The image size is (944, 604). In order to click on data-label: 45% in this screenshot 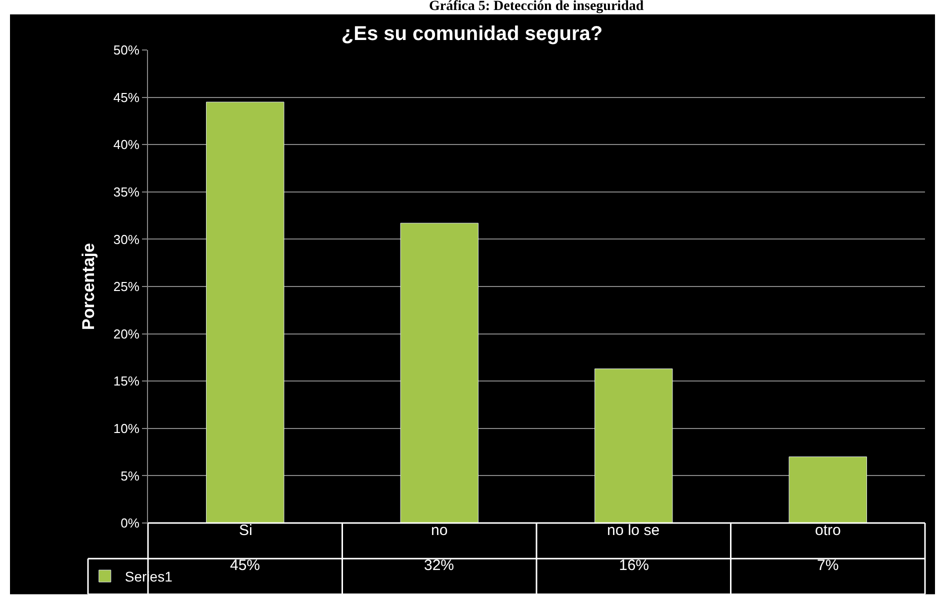, I will do `click(245, 565)`.